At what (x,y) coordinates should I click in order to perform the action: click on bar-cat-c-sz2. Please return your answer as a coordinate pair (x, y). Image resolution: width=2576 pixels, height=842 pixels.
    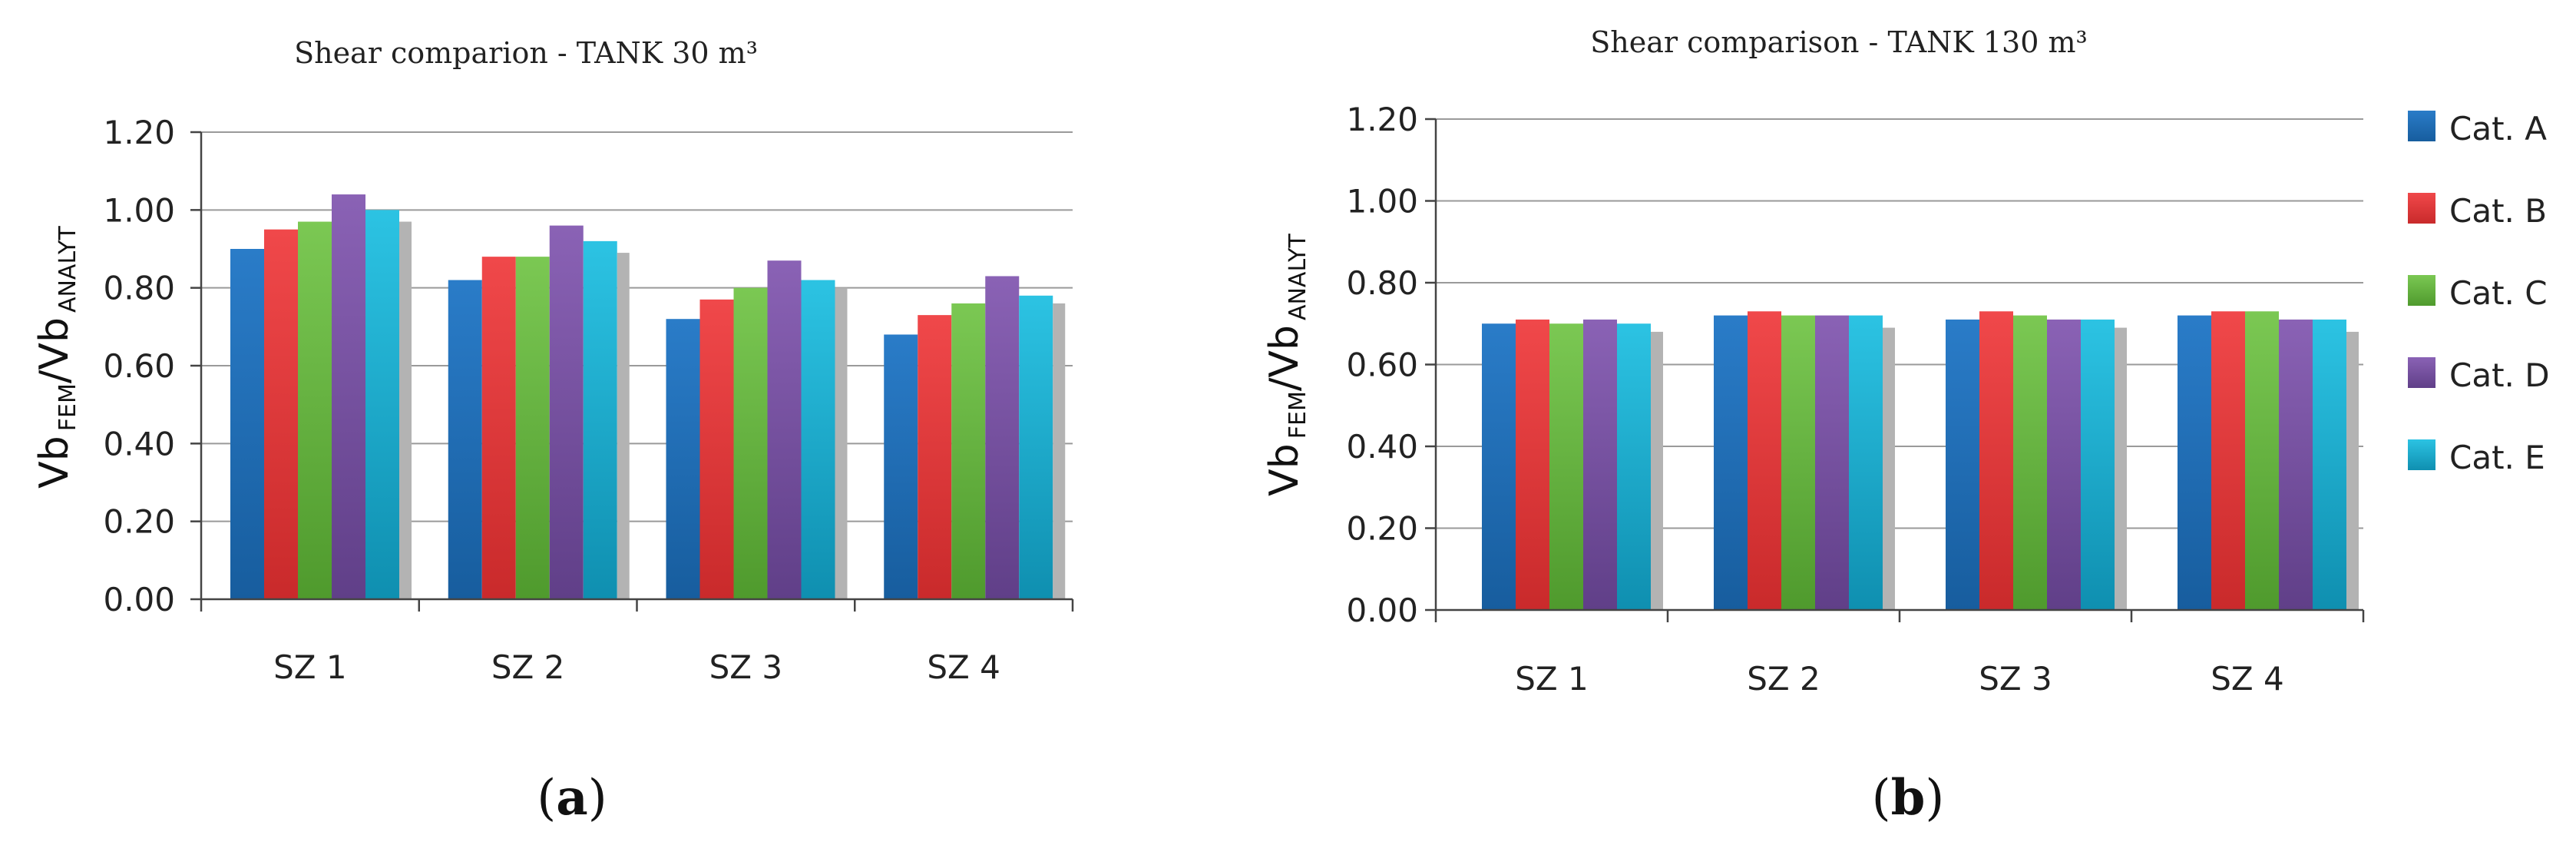
    Looking at the image, I should click on (1798, 462).